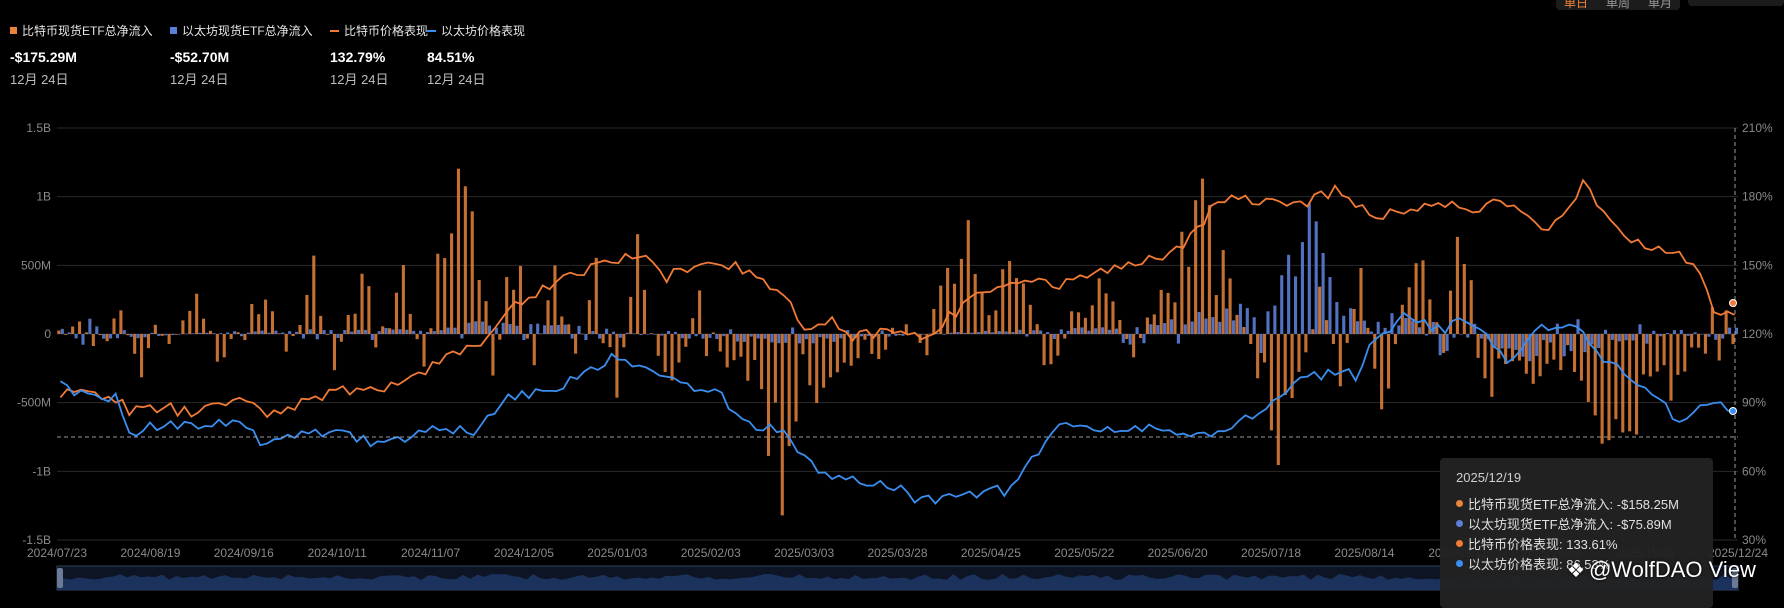 Image resolution: width=1784 pixels, height=608 pixels. Describe the element at coordinates (379, 30) in the screenshot. I see `legend-label: 比特币价格表现` at that location.